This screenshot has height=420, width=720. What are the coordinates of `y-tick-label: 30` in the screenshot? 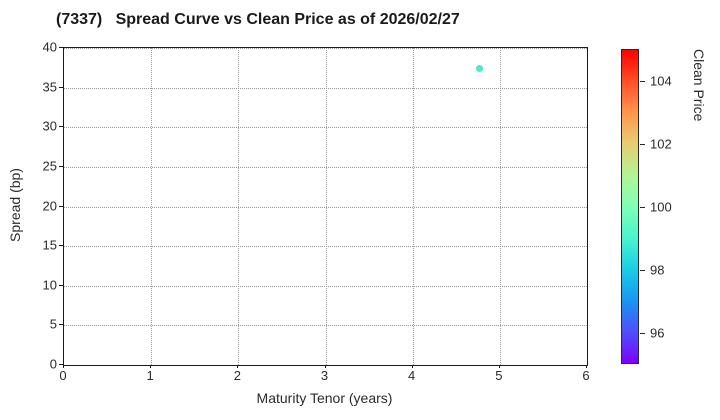 It's located at (49, 126).